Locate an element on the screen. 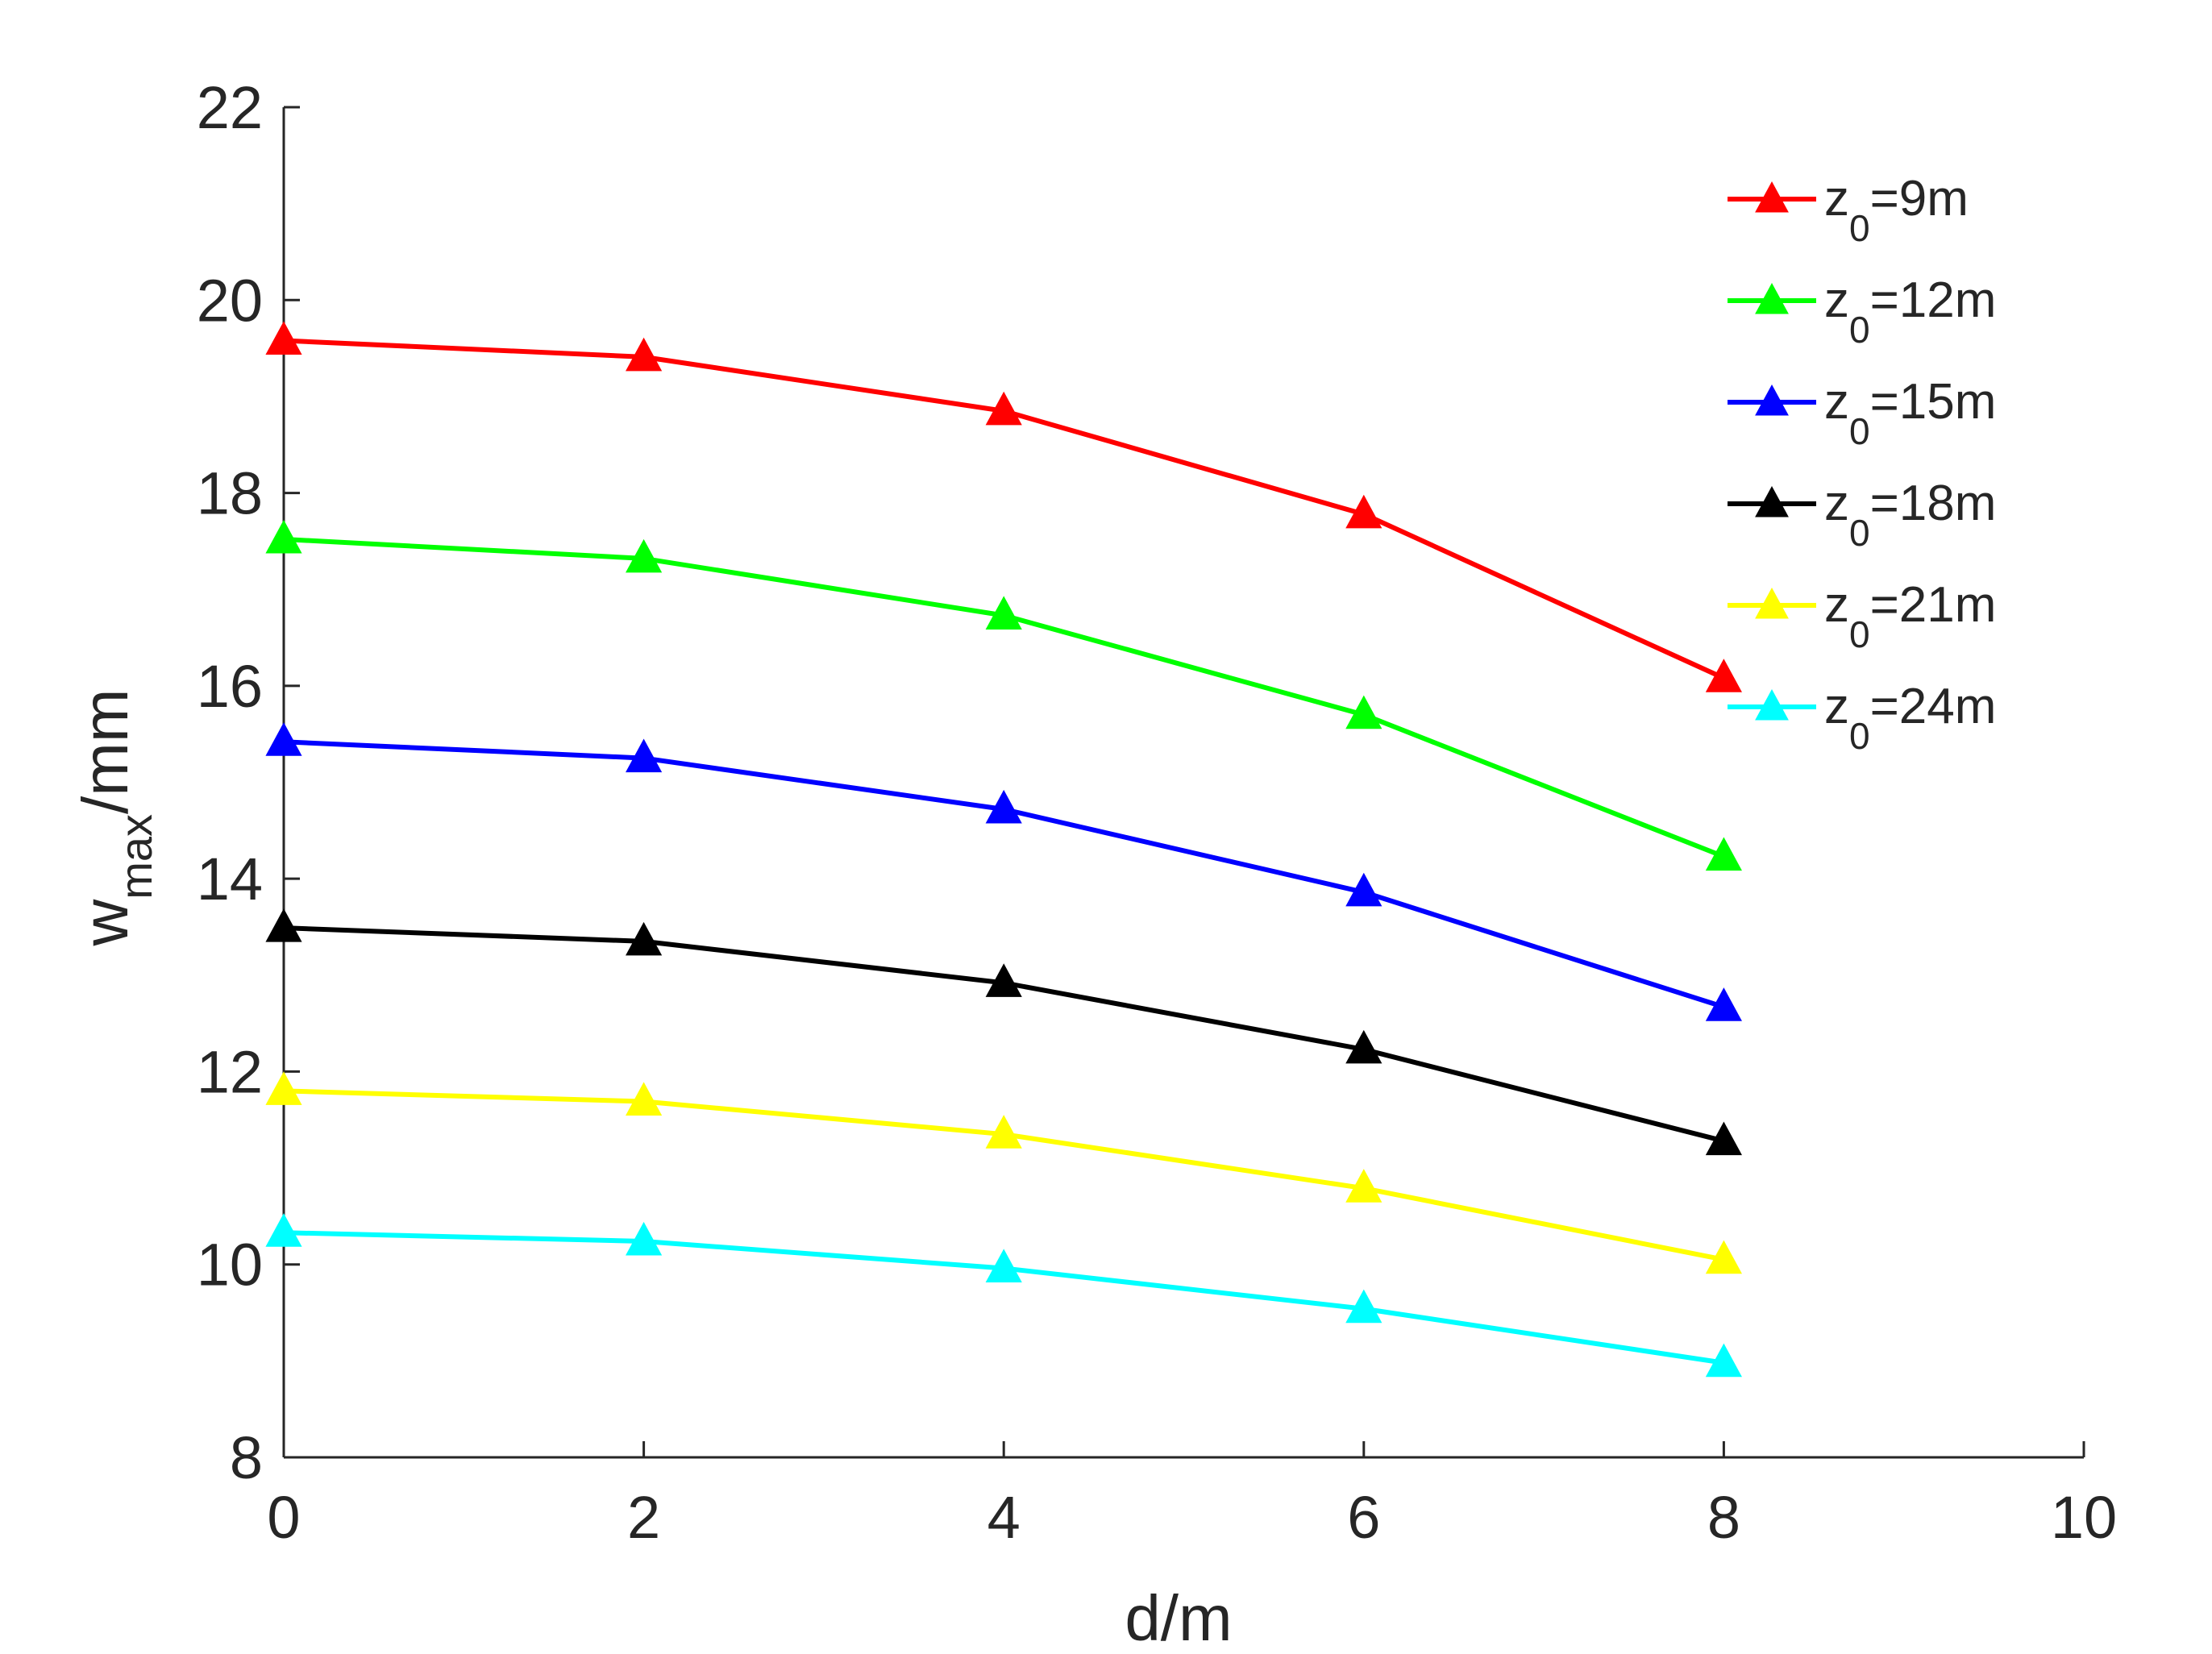 The height and width of the screenshot is (1654, 2212). series-z0=18m is located at coordinates (1003, 1032).